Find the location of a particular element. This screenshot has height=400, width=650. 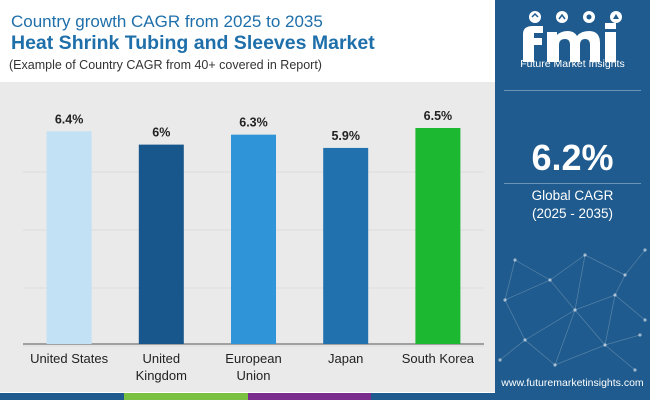

category-label: United States is located at coordinates (69, 358).